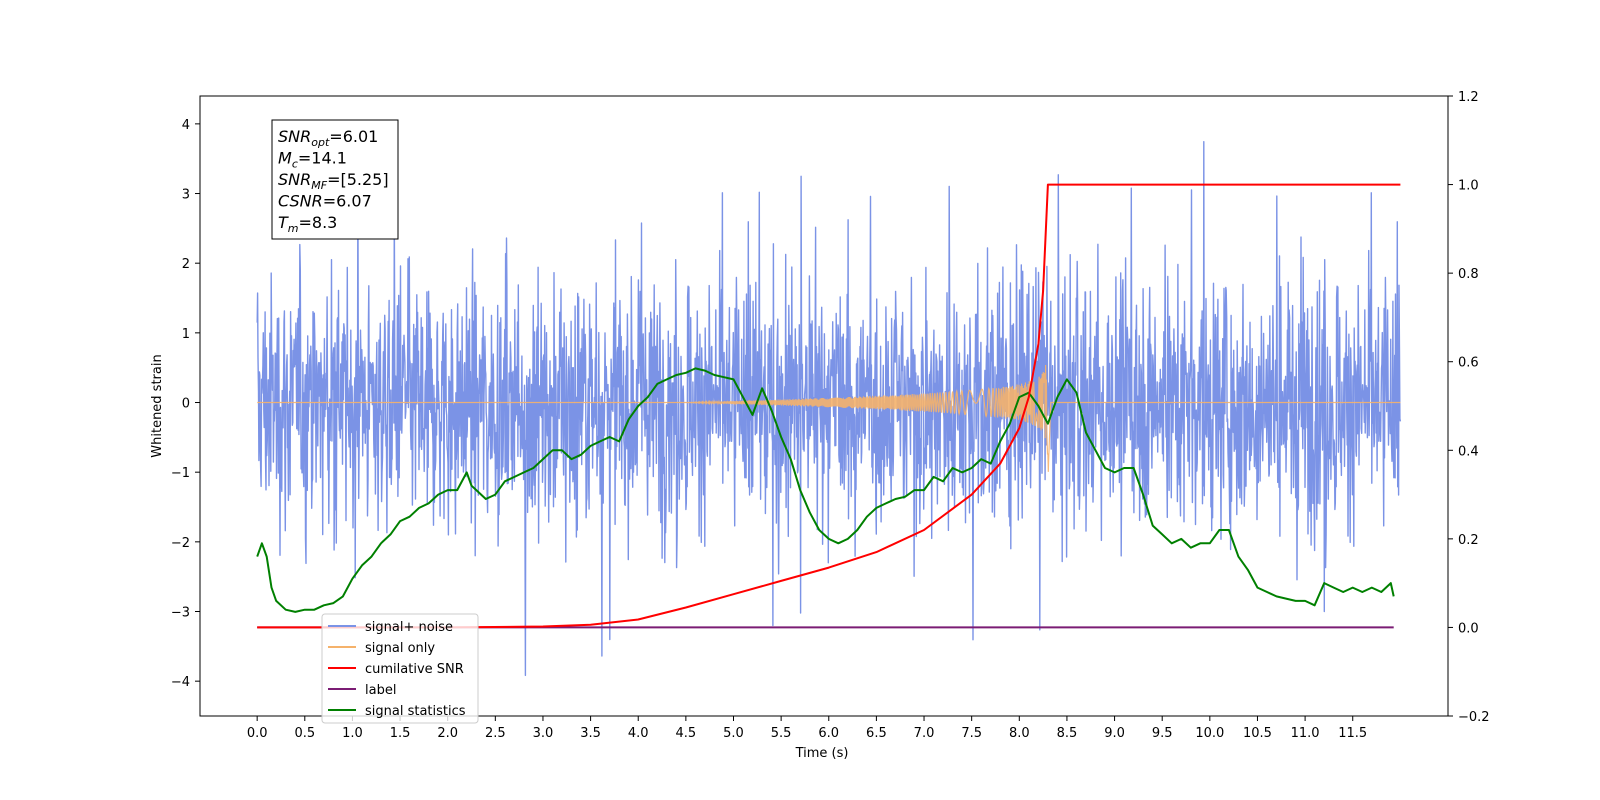 The height and width of the screenshot is (800, 1600). Describe the element at coordinates (347, 201) in the screenshot. I see `annotation-value: =6.07` at that location.